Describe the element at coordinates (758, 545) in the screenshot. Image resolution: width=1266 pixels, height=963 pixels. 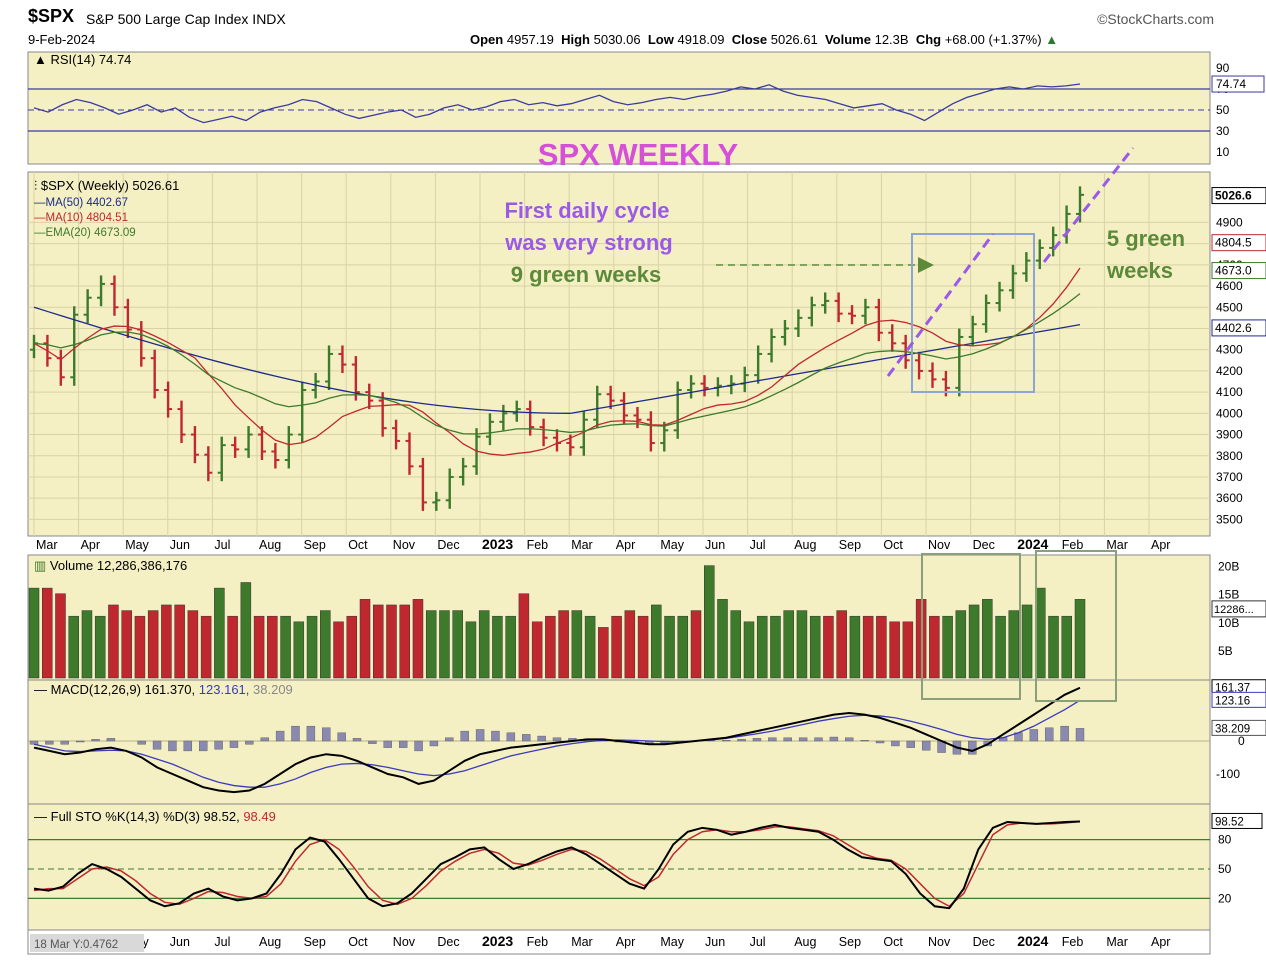
I see `price-x-tick: Jul` at that location.